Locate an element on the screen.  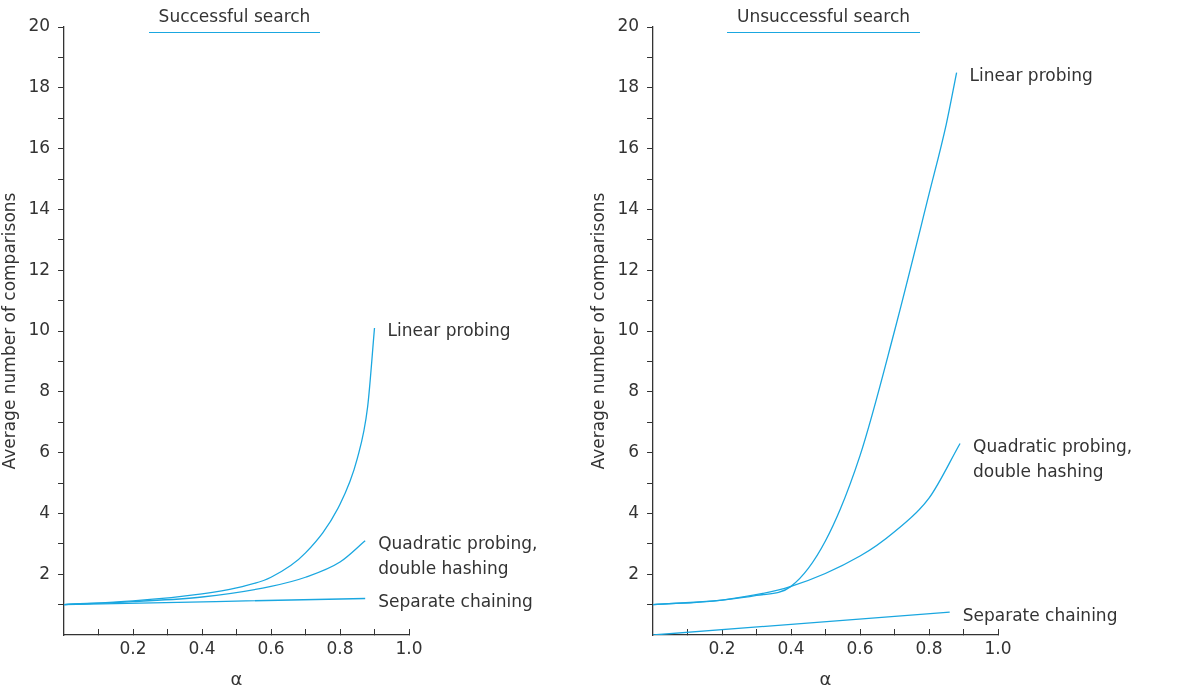
chart-title: Successful search is located at coordinates (234, 19).